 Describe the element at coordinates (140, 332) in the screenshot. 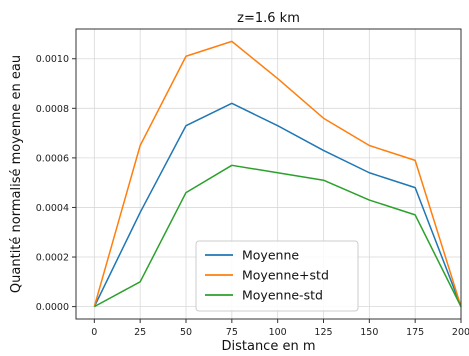

I see `x-tick-label: 25` at that location.